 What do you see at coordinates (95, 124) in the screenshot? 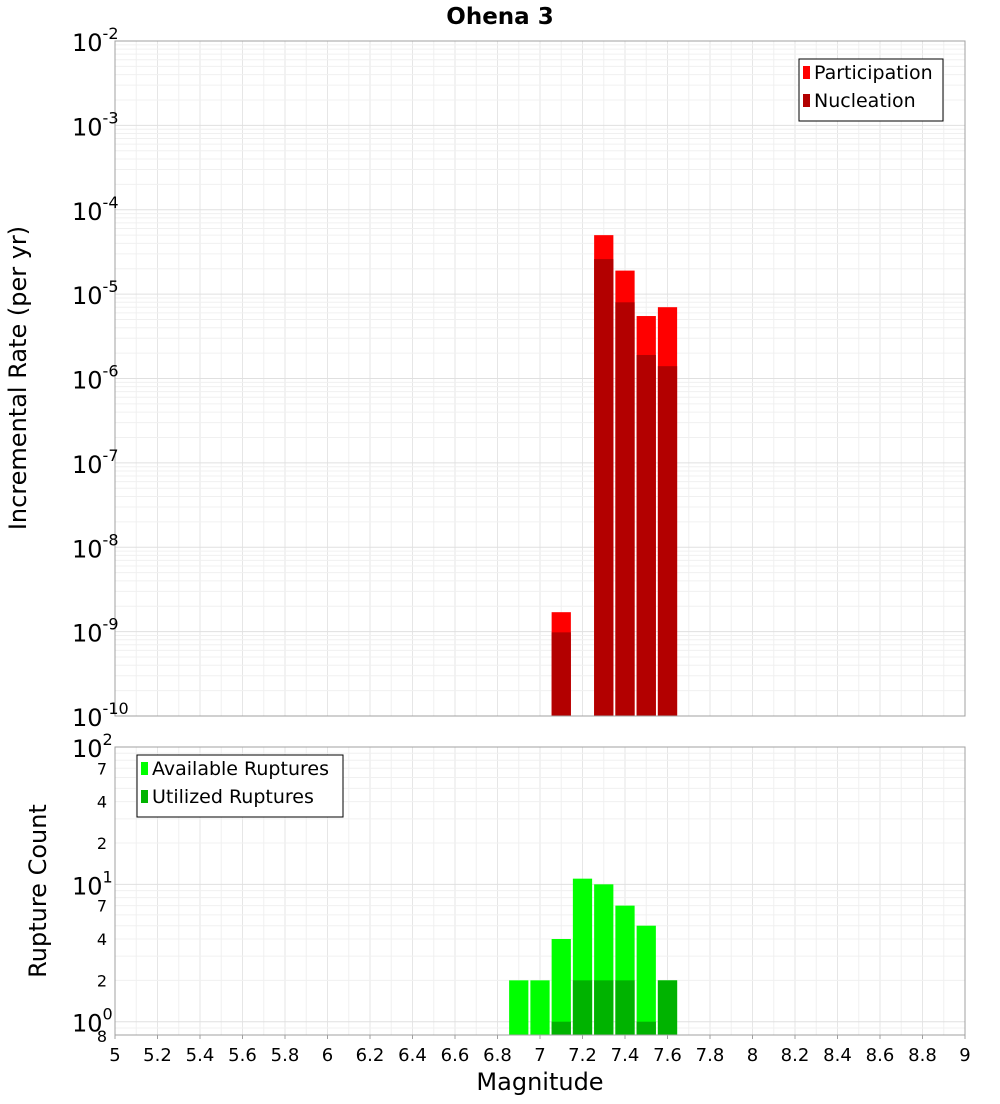
I see `y-tick-label: 10⁻³` at bounding box center [95, 124].